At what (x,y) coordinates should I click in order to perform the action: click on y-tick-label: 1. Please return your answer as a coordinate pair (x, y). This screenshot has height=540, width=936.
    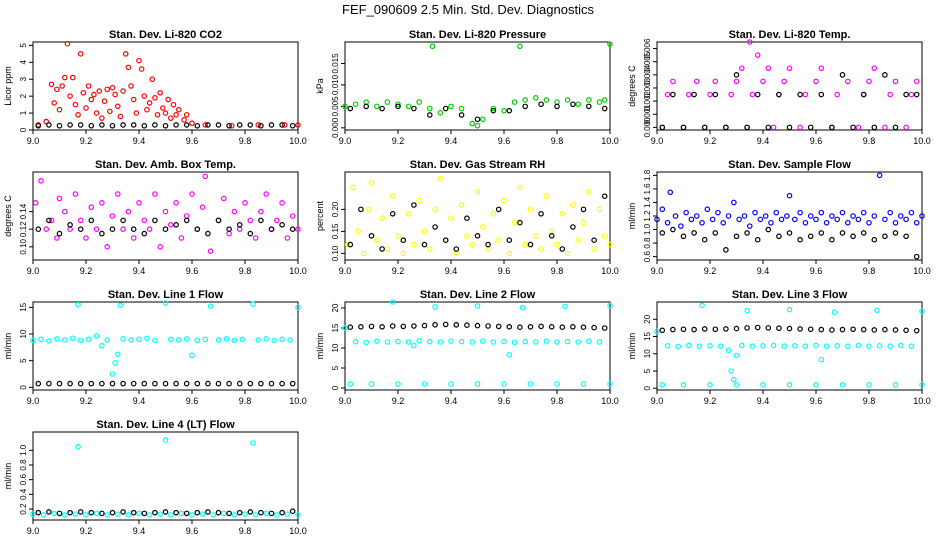
    Looking at the image, I should click on (23, 112).